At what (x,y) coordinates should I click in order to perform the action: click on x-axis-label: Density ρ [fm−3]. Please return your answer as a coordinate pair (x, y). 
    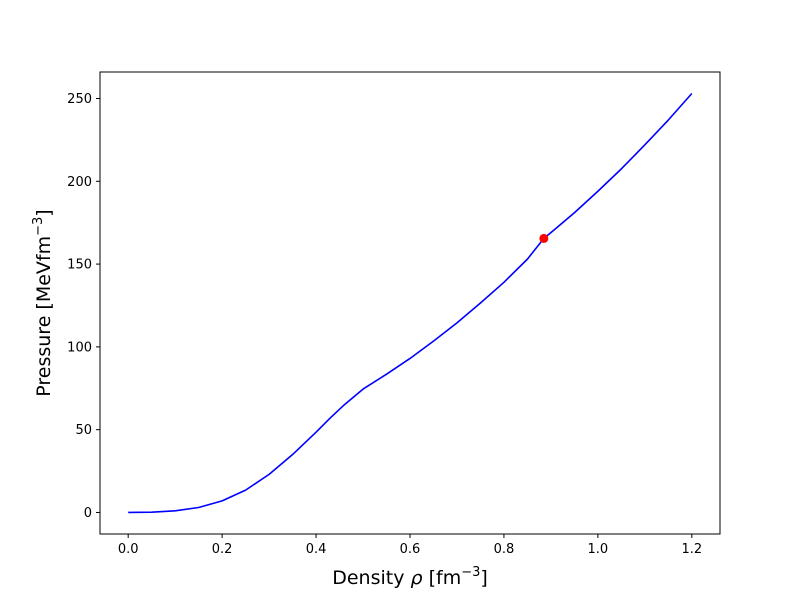
    Looking at the image, I should click on (410, 577).